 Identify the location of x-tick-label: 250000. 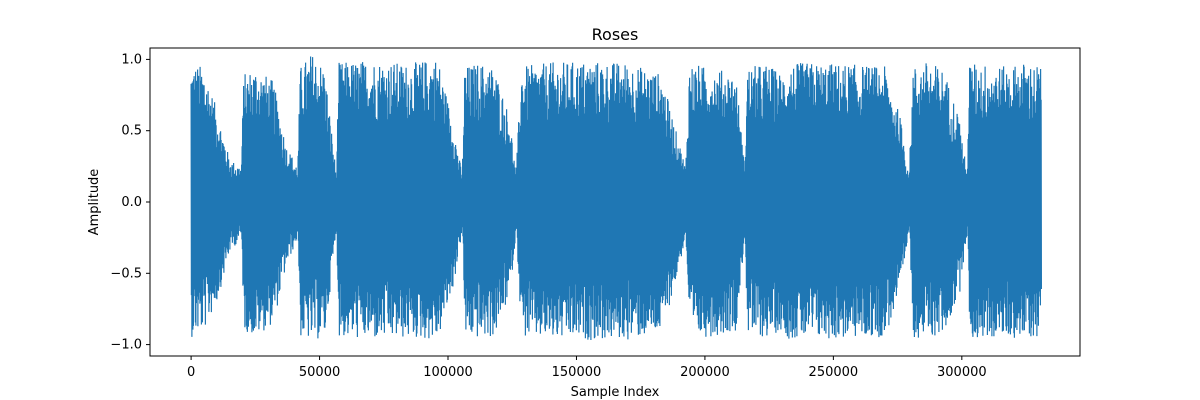
(834, 372).